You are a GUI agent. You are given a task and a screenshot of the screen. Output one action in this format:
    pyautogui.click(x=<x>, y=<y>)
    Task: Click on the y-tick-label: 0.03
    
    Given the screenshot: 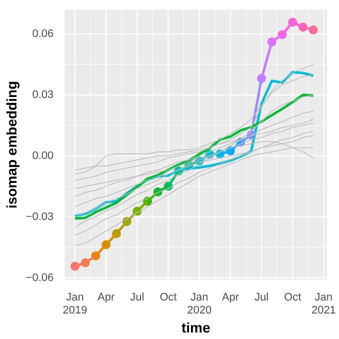 What is the action you would take?
    pyautogui.click(x=43, y=94)
    